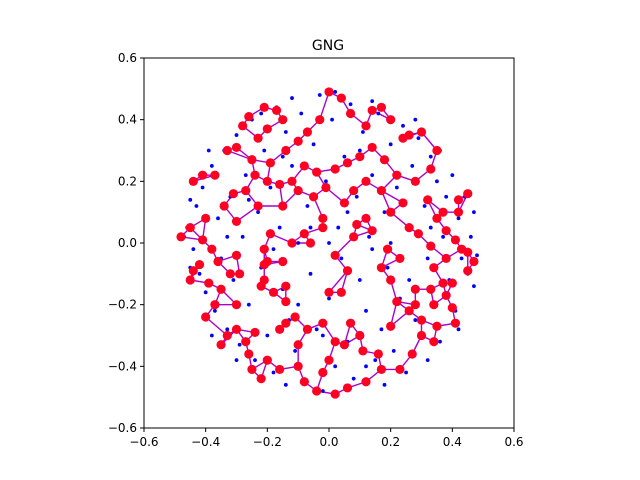 This screenshot has height=480, width=640. What do you see at coordinates (205, 442) in the screenshot?
I see `x-tick-label: −0.4` at bounding box center [205, 442].